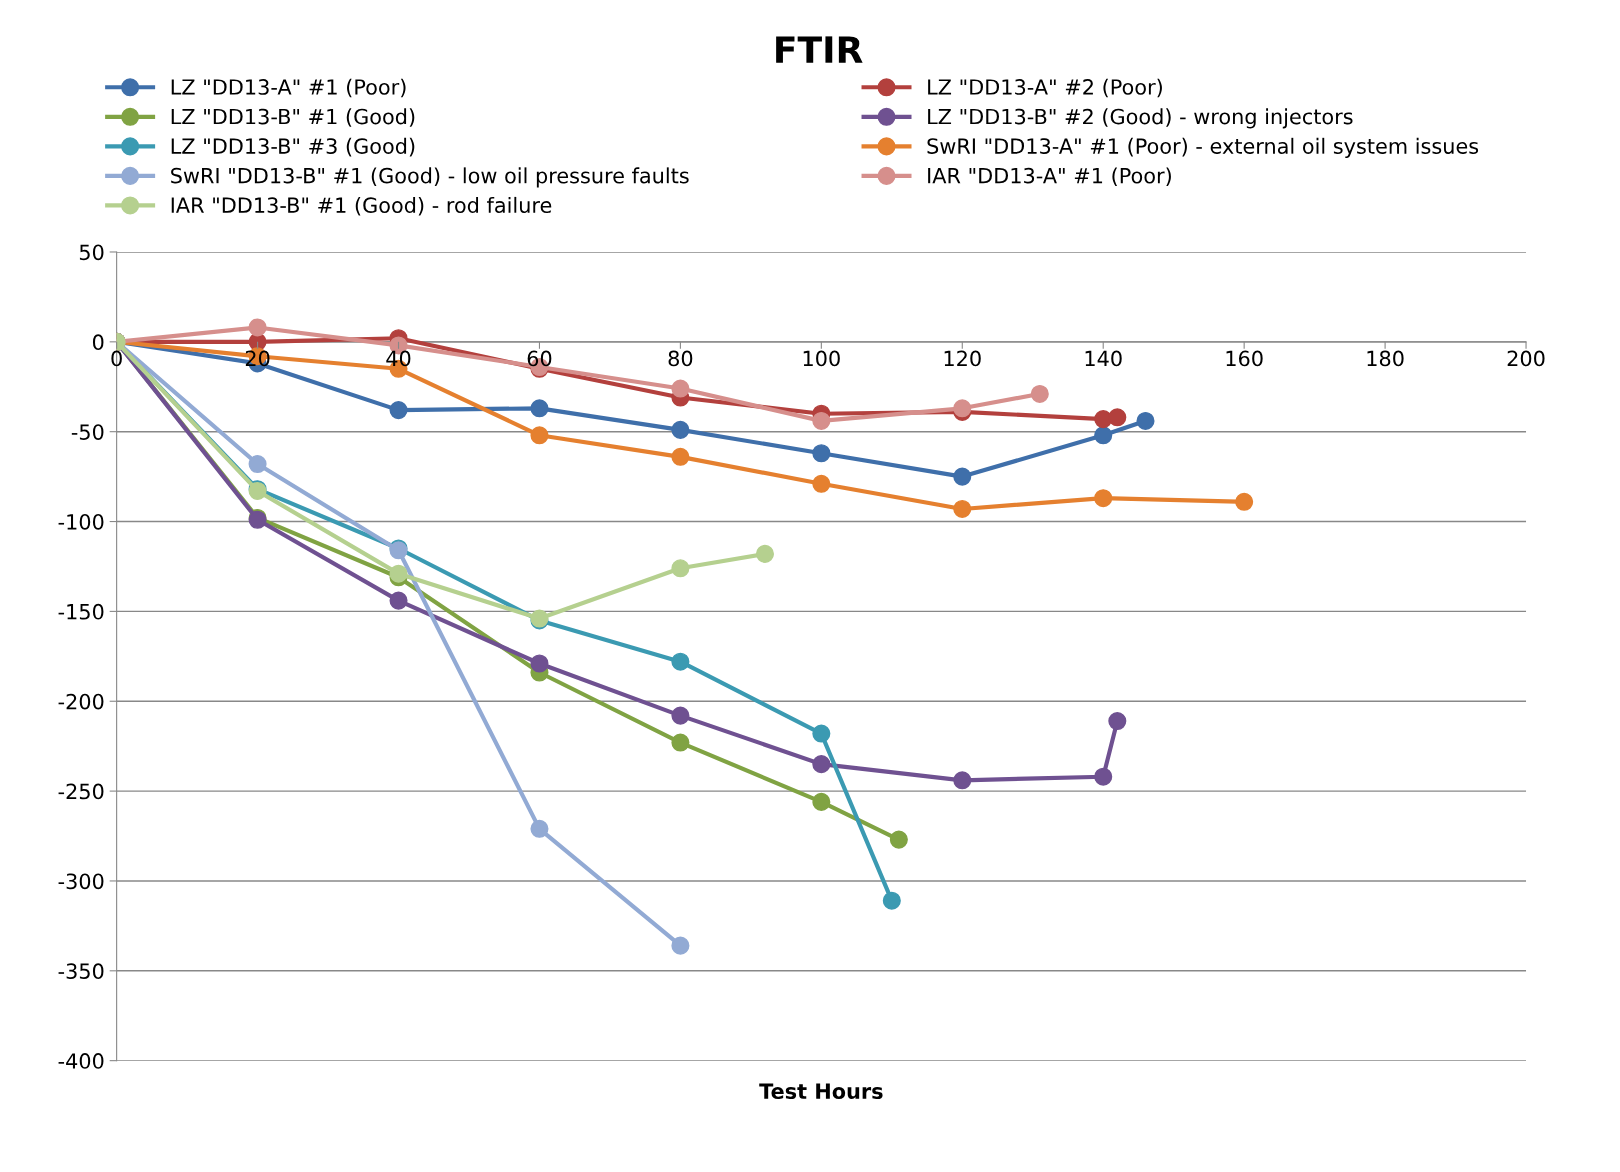 The width and height of the screenshot is (1620, 1172). I want to click on legend-label: LZ "DD13-A" #1 (Poor), so click(288, 88).